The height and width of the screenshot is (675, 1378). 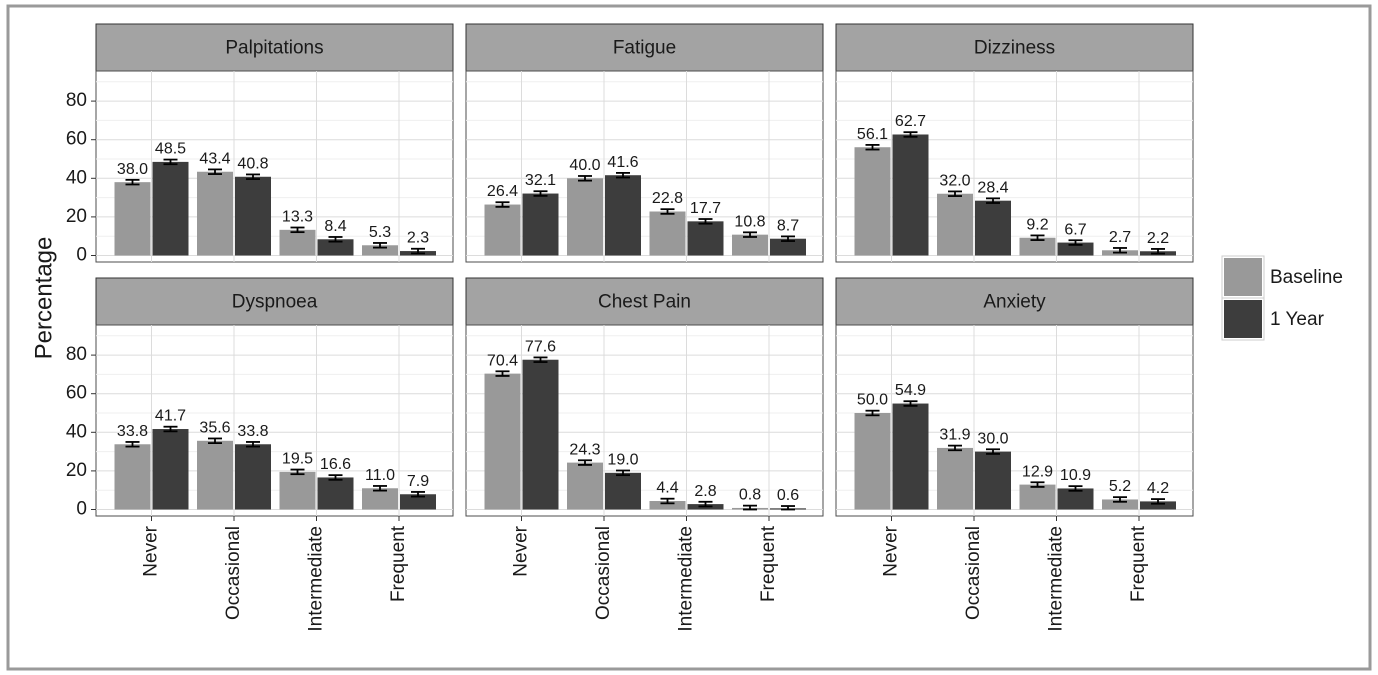 I want to click on data-label: 32.1, so click(x=540, y=180).